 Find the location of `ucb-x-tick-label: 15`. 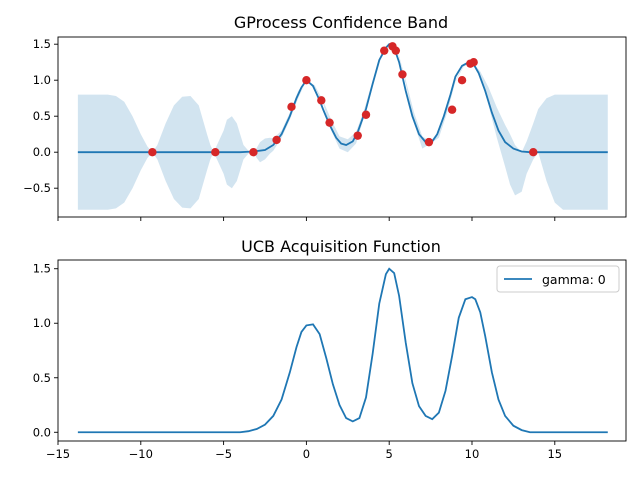

ucb-x-tick-label: 15 is located at coordinates (554, 454).